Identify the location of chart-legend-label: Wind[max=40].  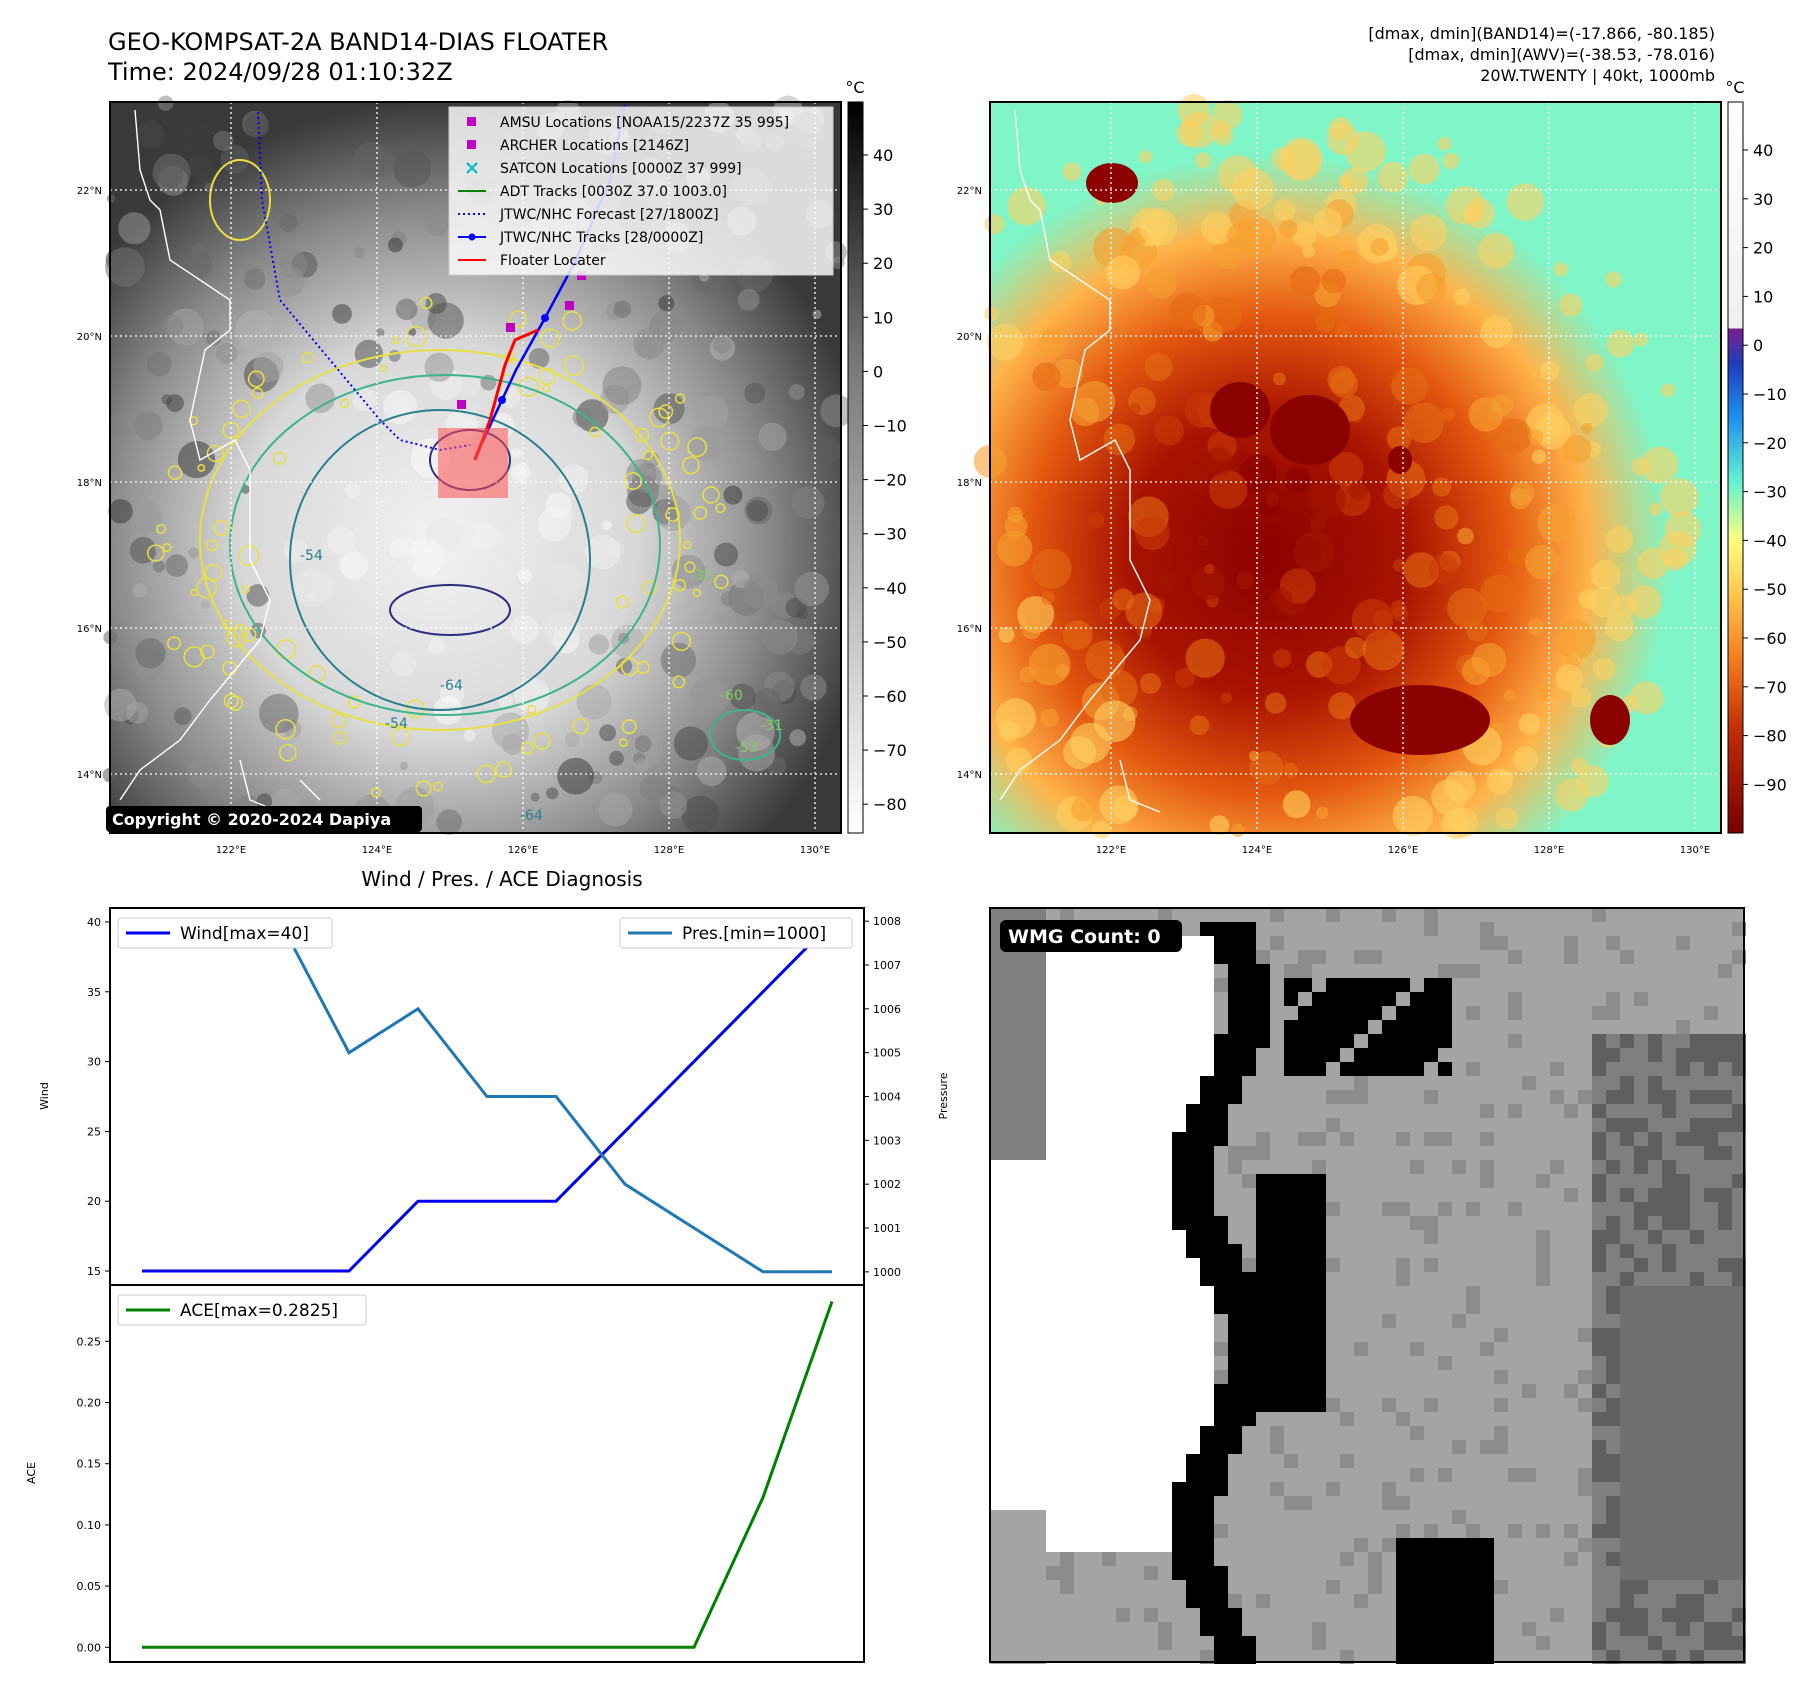
(244, 934).